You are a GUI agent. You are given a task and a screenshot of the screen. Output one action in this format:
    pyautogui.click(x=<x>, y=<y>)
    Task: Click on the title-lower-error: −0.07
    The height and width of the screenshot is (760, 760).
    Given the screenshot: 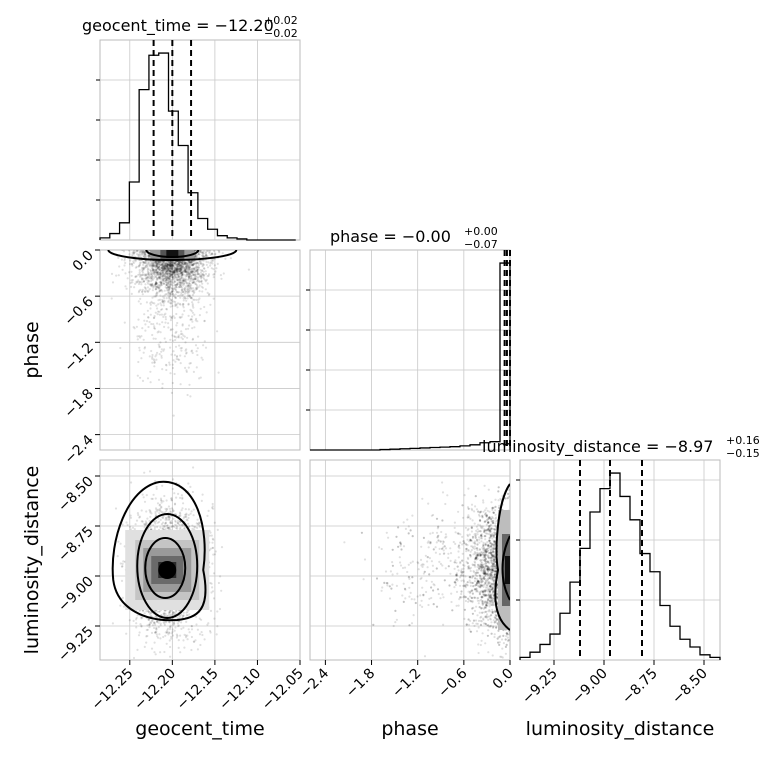 What is the action you would take?
    pyautogui.click(x=481, y=244)
    